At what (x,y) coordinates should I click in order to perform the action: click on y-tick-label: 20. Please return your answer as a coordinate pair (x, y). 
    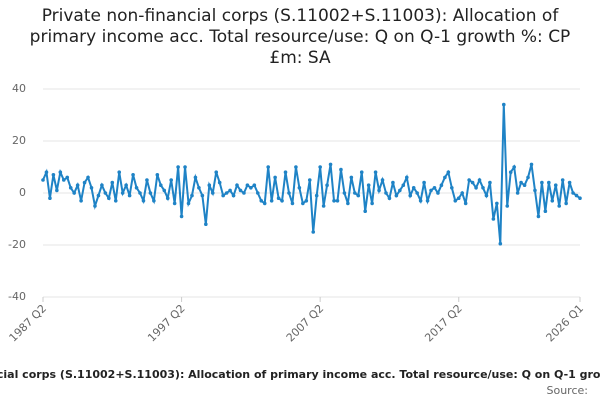
    Looking at the image, I should click on (19, 140).